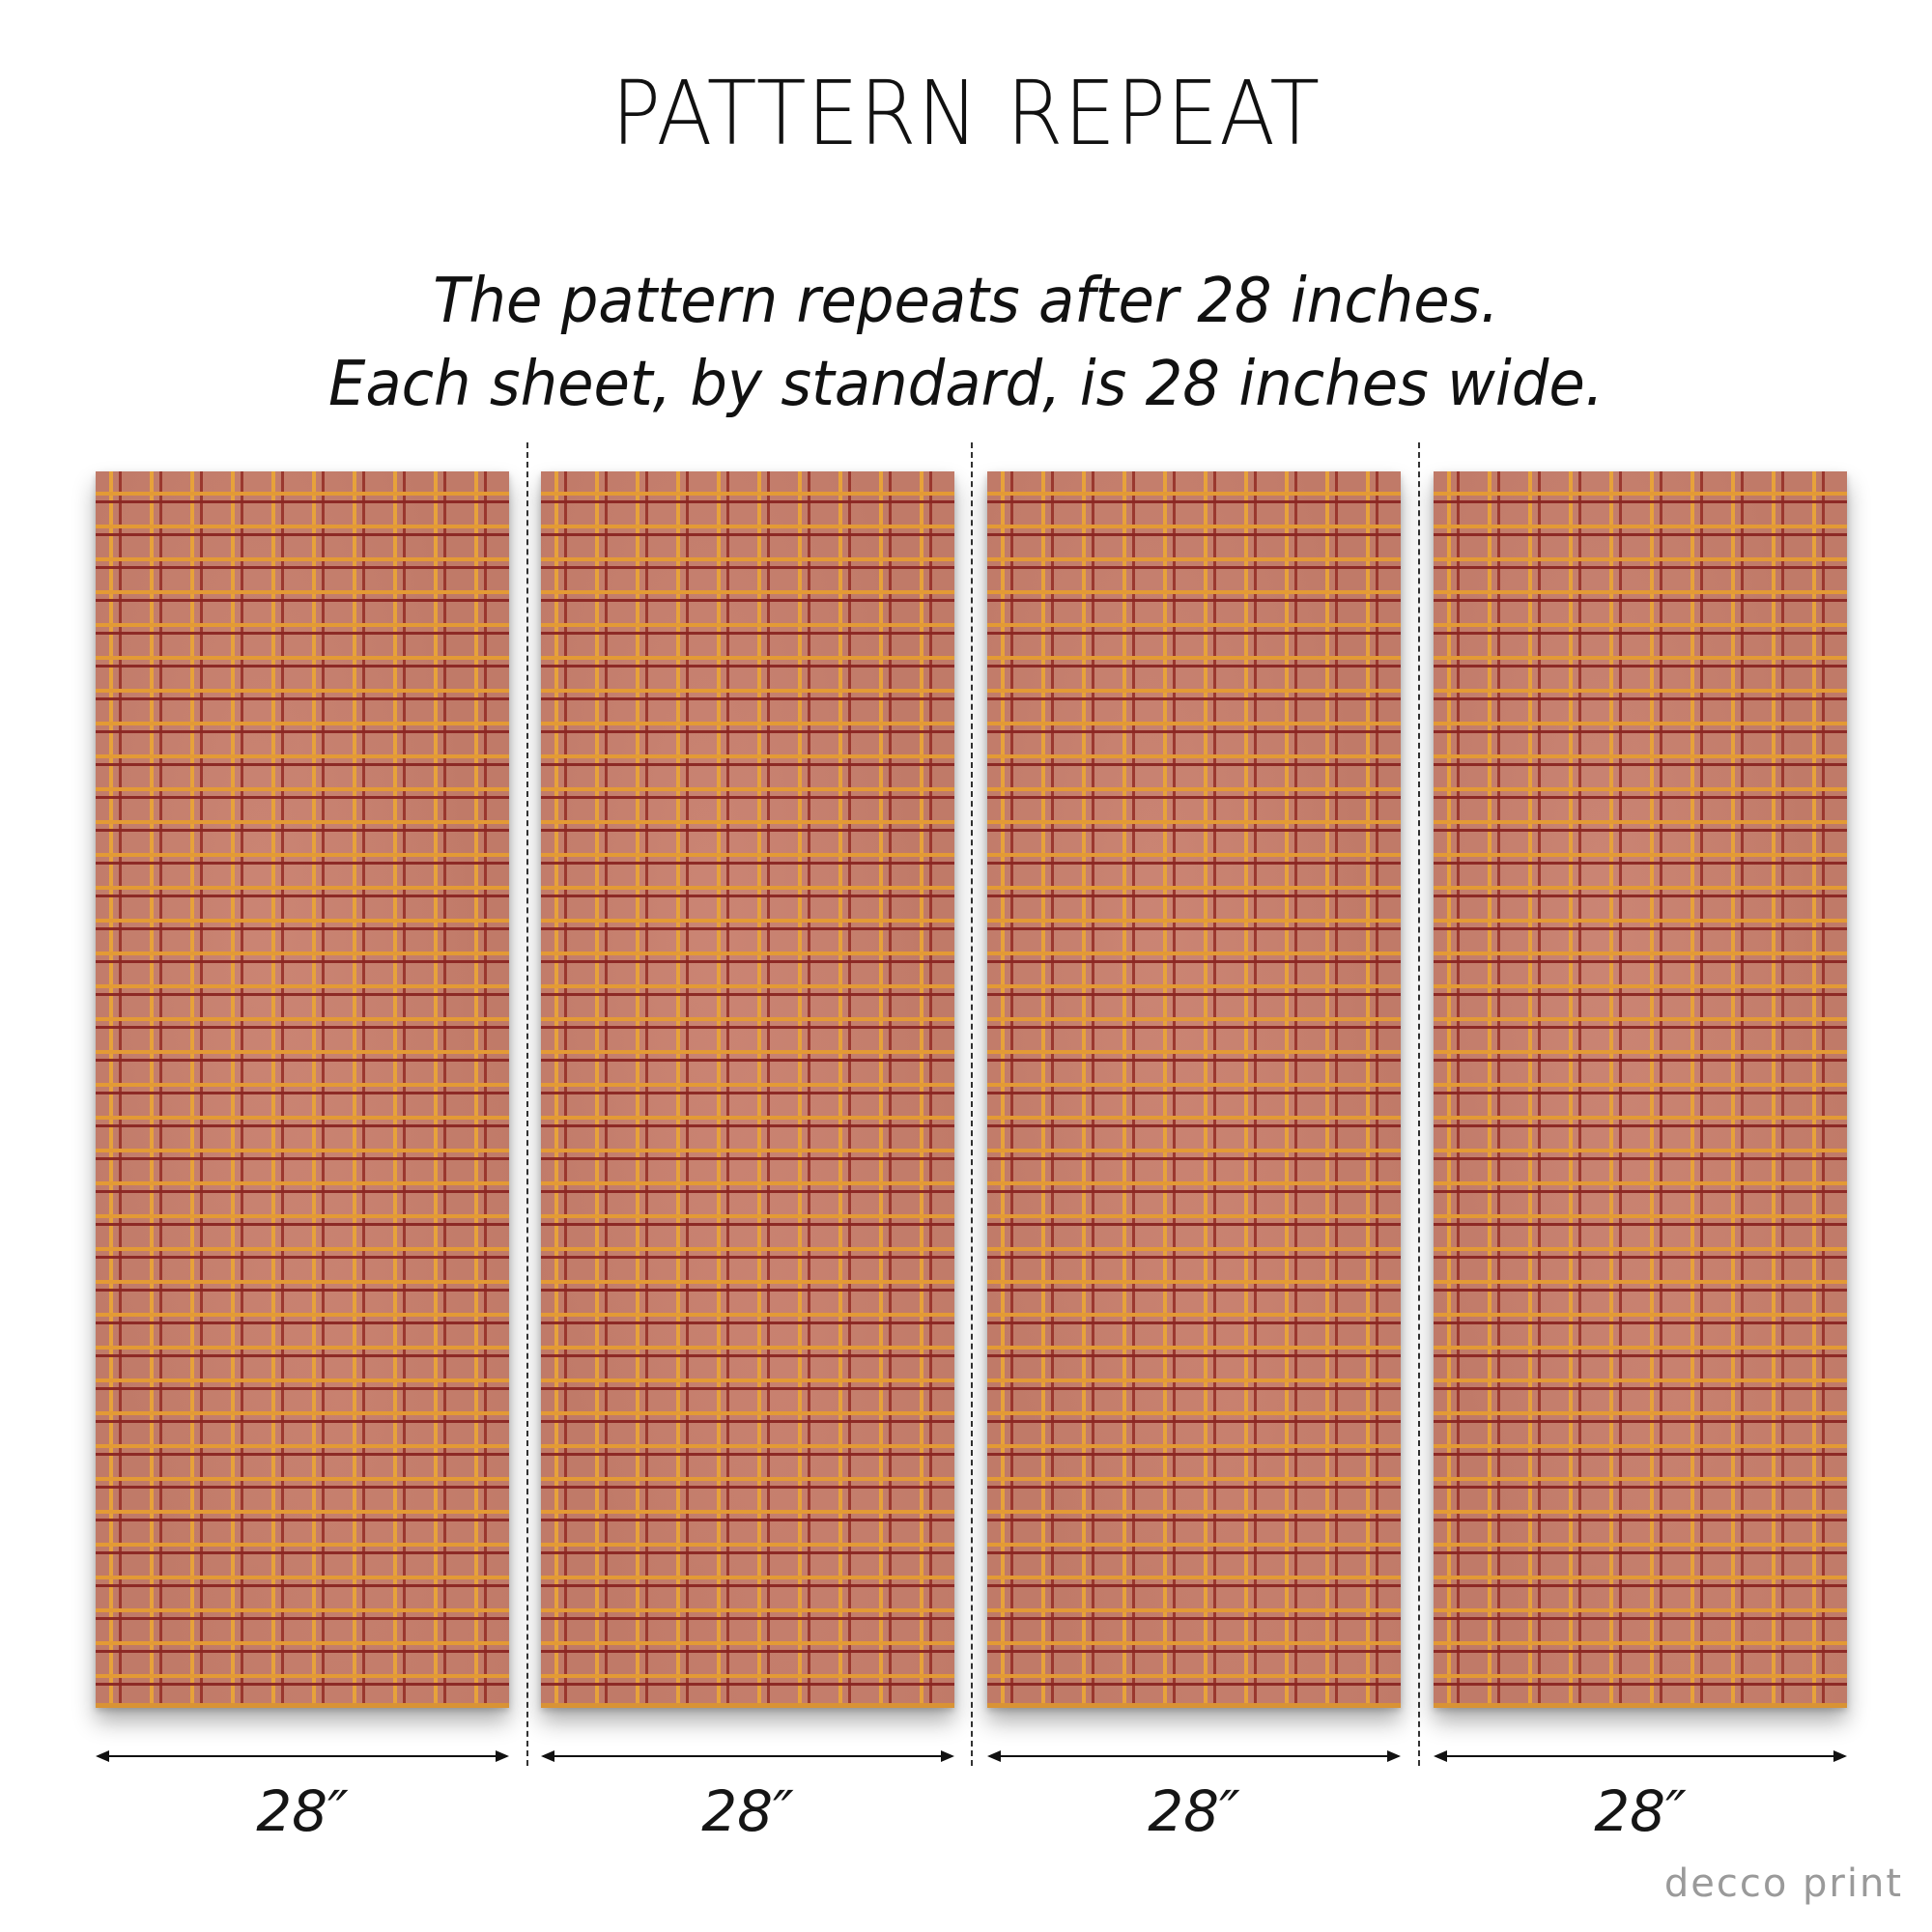  I want to click on subtitle-line-1: The pattern repeats after 28 inches., so click(966, 301).